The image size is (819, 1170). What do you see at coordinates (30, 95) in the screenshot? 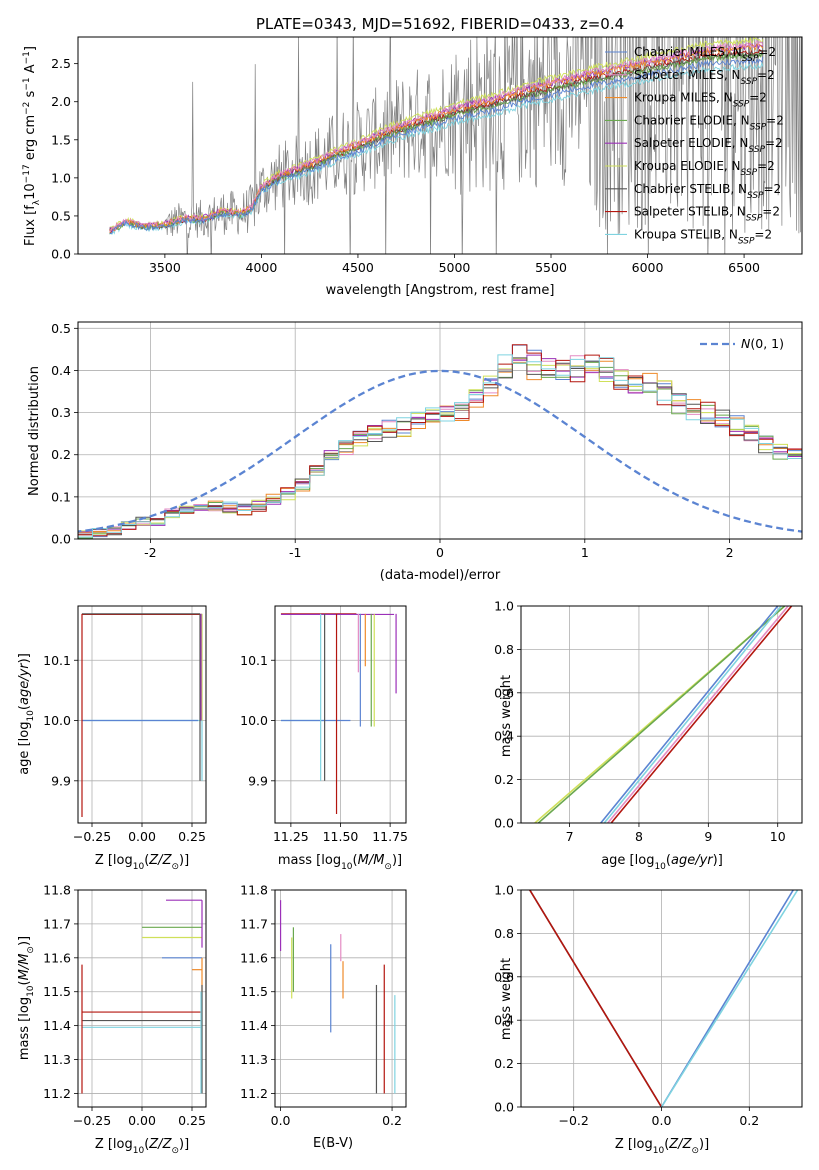
I see `label-part: s` at bounding box center [30, 95].